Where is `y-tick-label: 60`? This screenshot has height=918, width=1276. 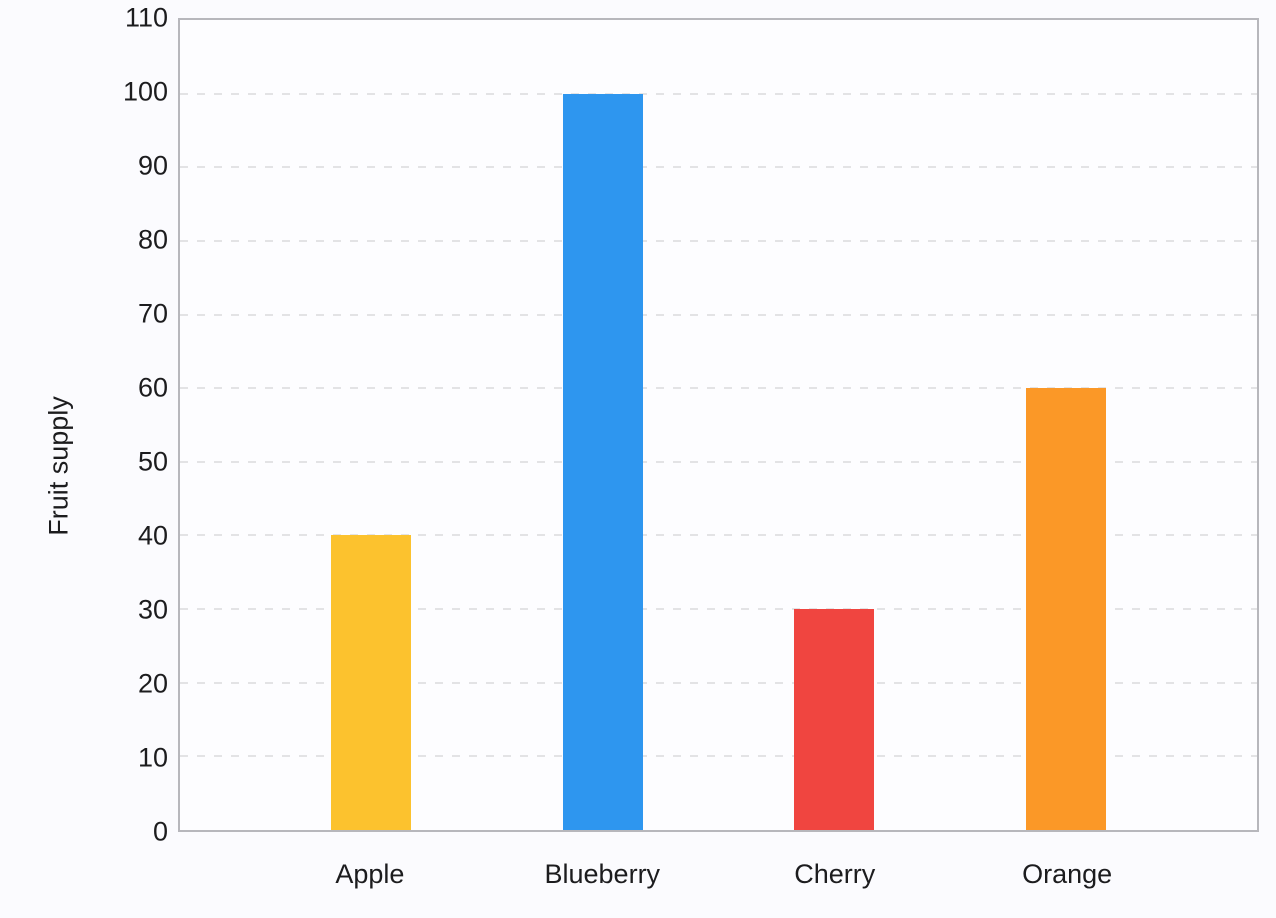
y-tick-label: 60 is located at coordinates (152, 387).